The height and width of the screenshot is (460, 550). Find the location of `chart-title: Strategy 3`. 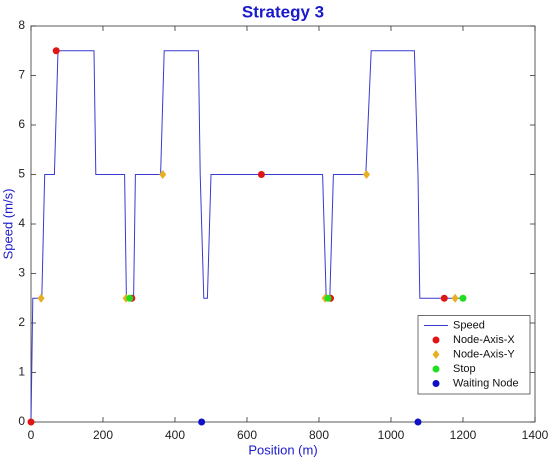

chart-title: Strategy 3 is located at coordinates (283, 11).